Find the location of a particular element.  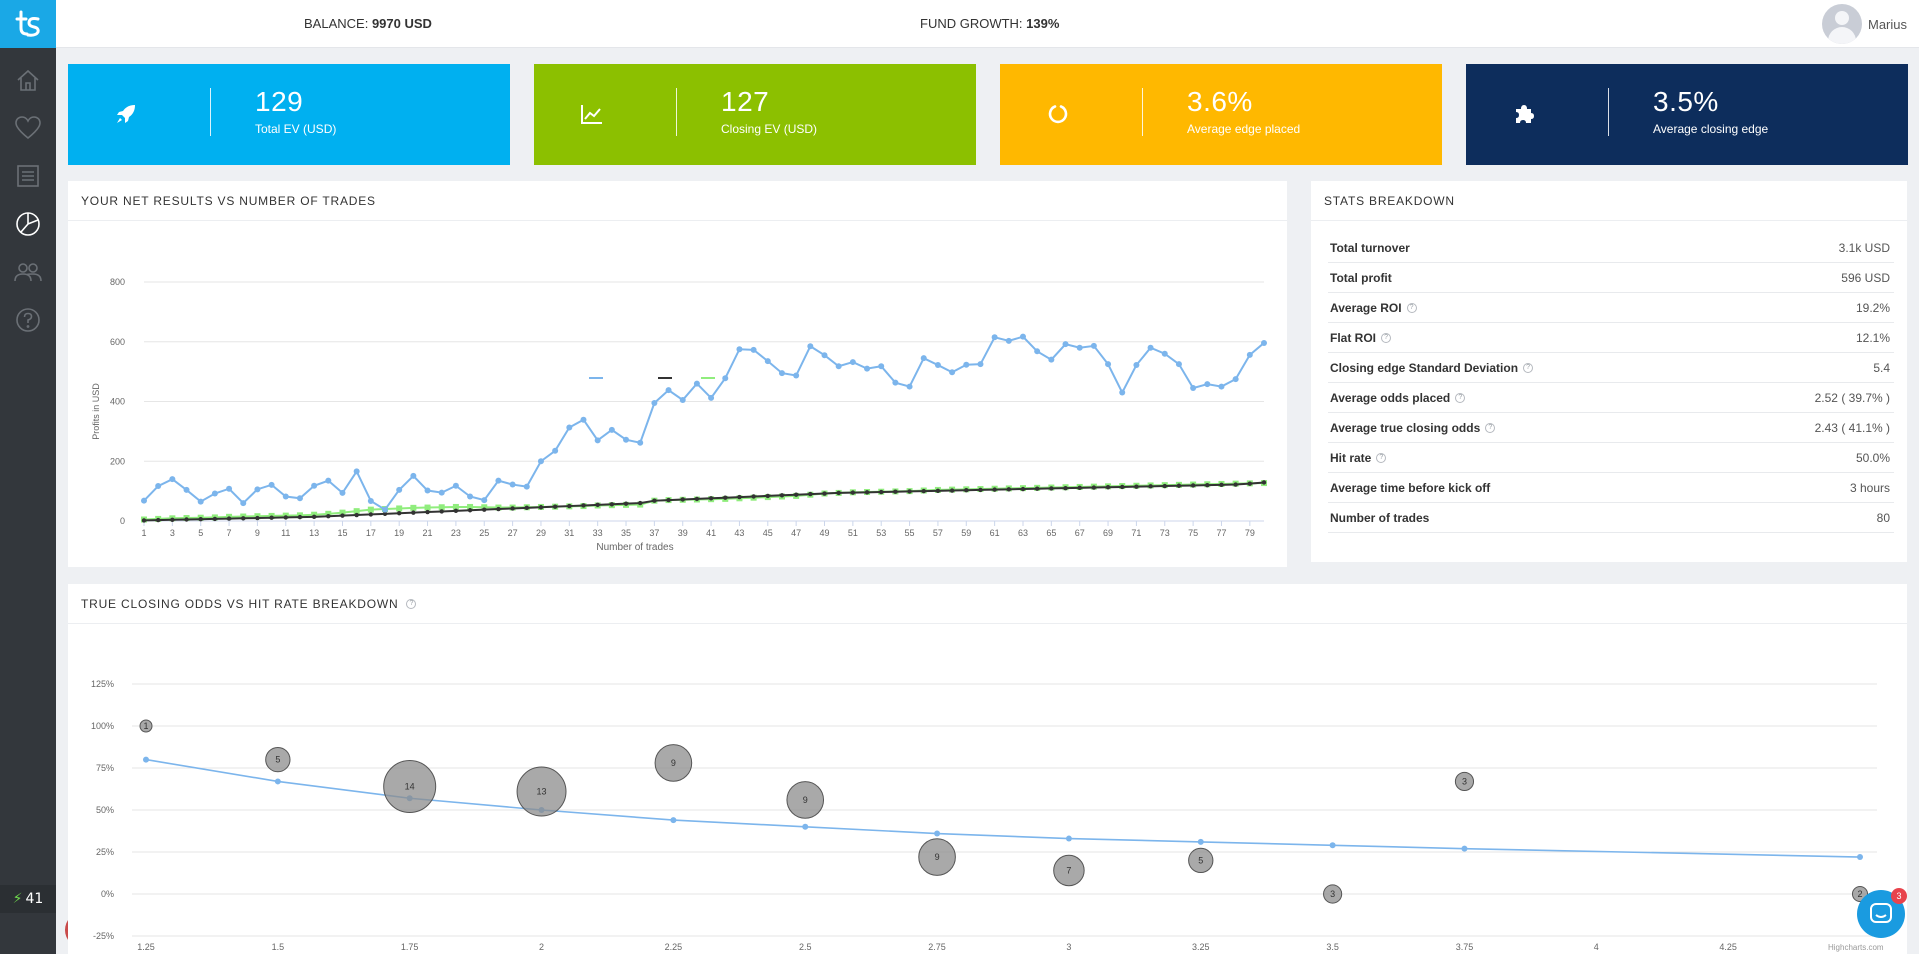

stats-row: Total profit 596 USD is located at coordinates (1611, 278).